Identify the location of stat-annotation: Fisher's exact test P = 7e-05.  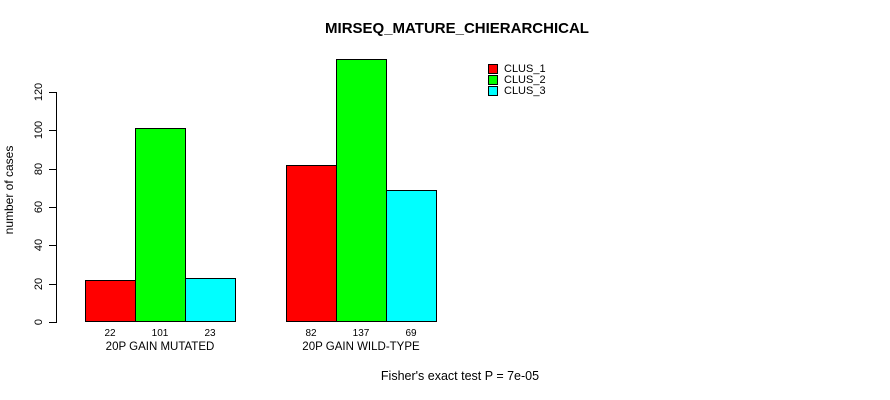
(460, 376).